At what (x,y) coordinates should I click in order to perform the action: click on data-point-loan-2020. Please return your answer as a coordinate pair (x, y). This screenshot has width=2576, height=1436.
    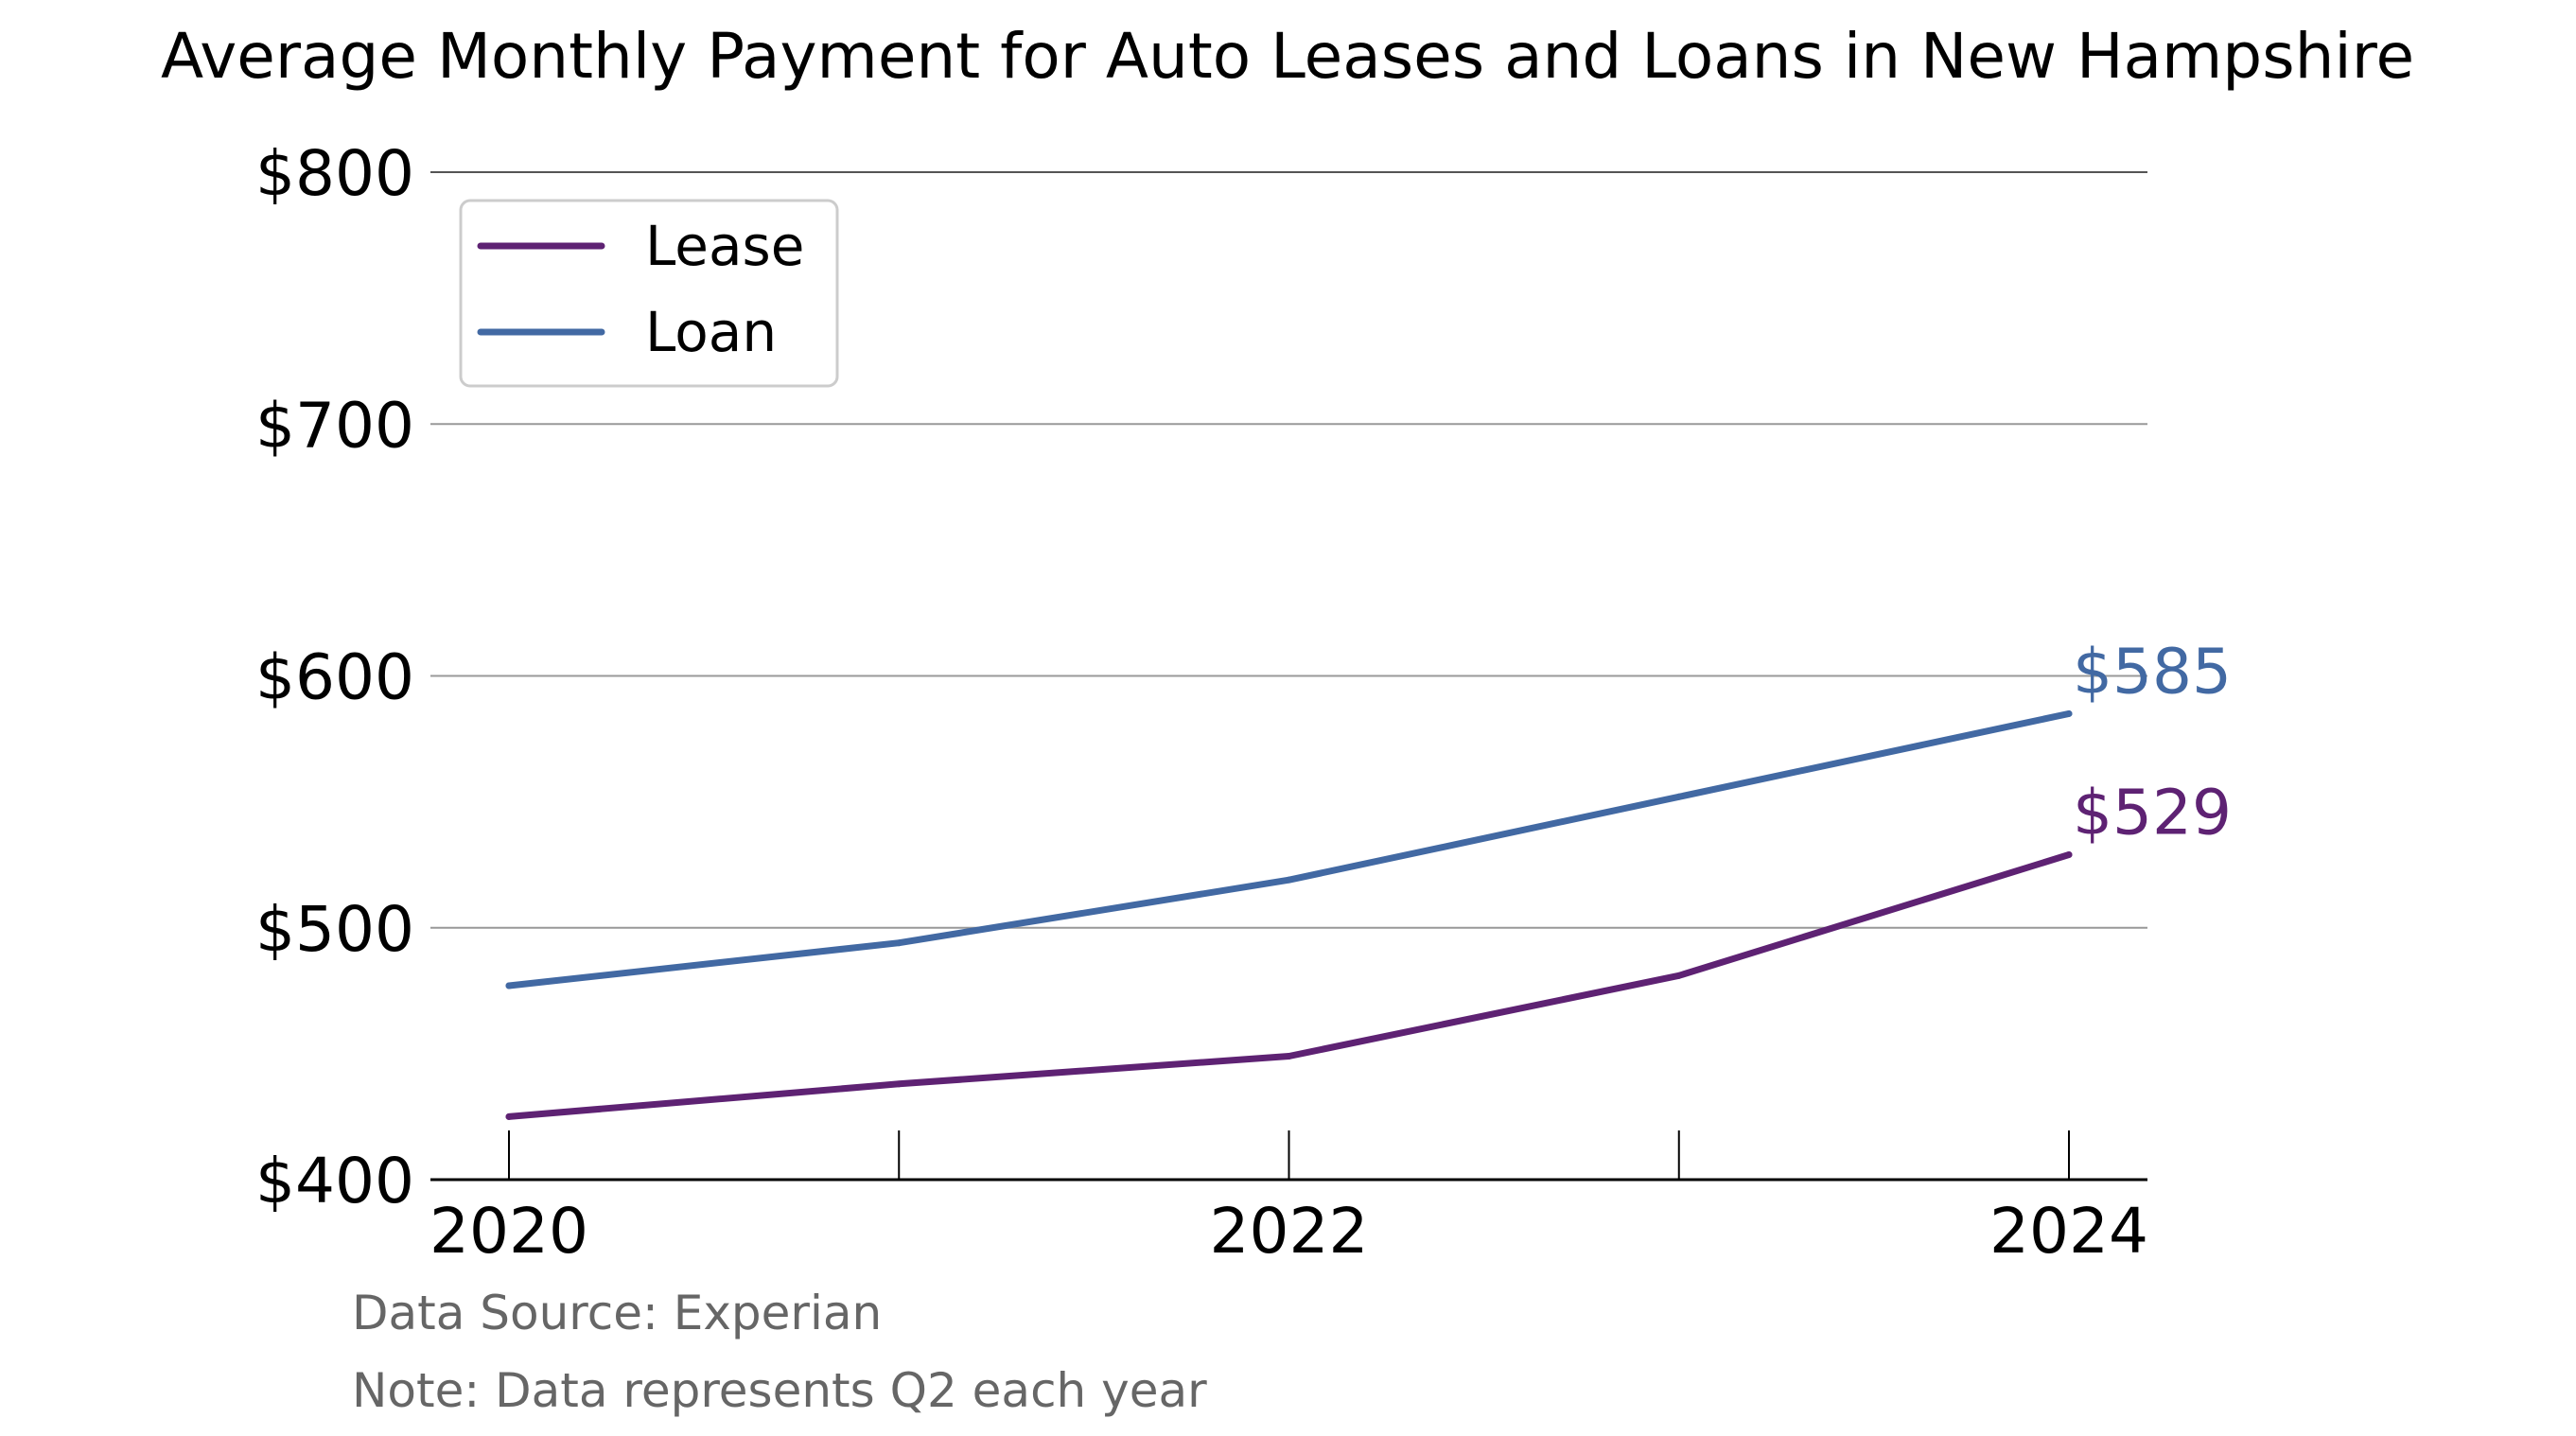
    Looking at the image, I should click on (509, 985).